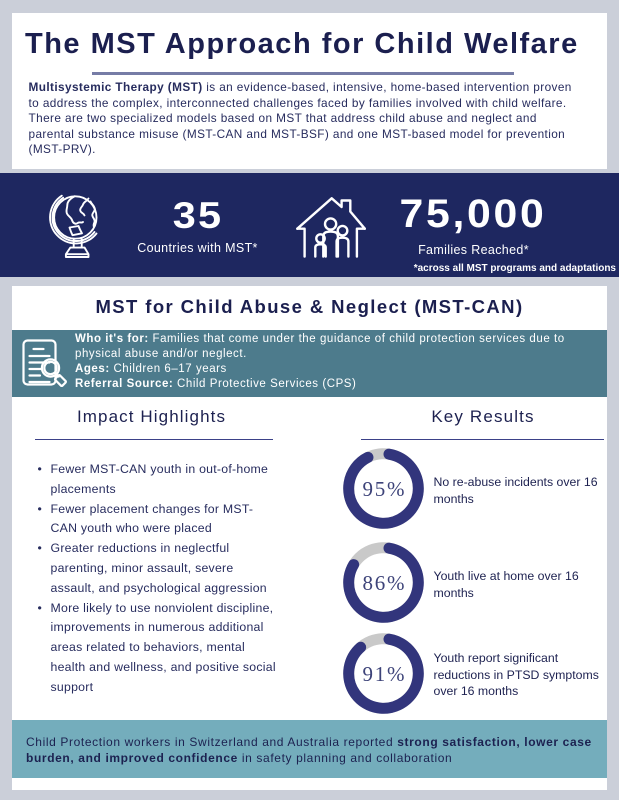 The width and height of the screenshot is (619, 800). Describe the element at coordinates (384, 489) in the screenshot. I see `svg-text: 95%` at that location.